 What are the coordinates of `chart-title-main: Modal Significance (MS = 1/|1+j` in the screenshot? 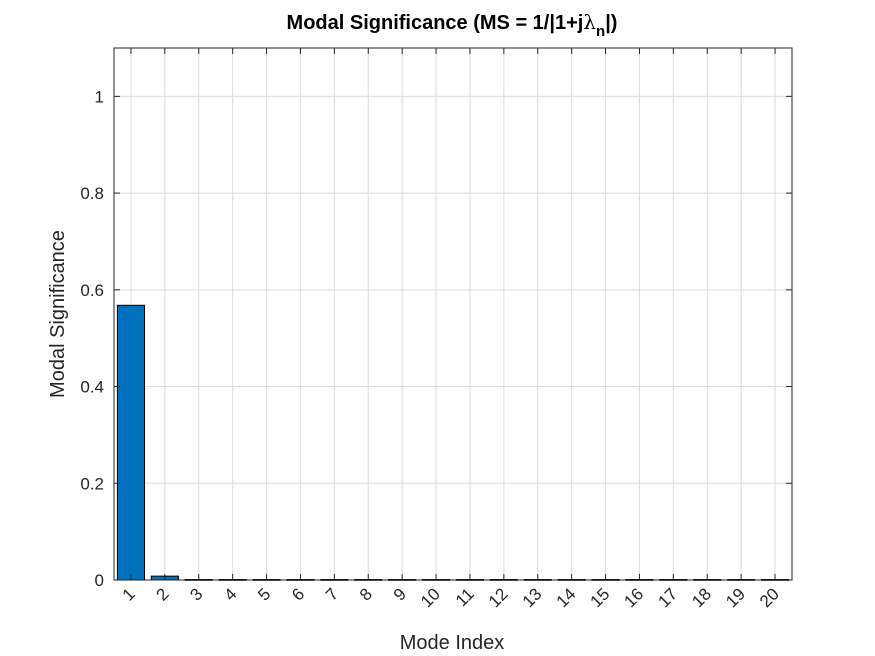 It's located at (435, 23).